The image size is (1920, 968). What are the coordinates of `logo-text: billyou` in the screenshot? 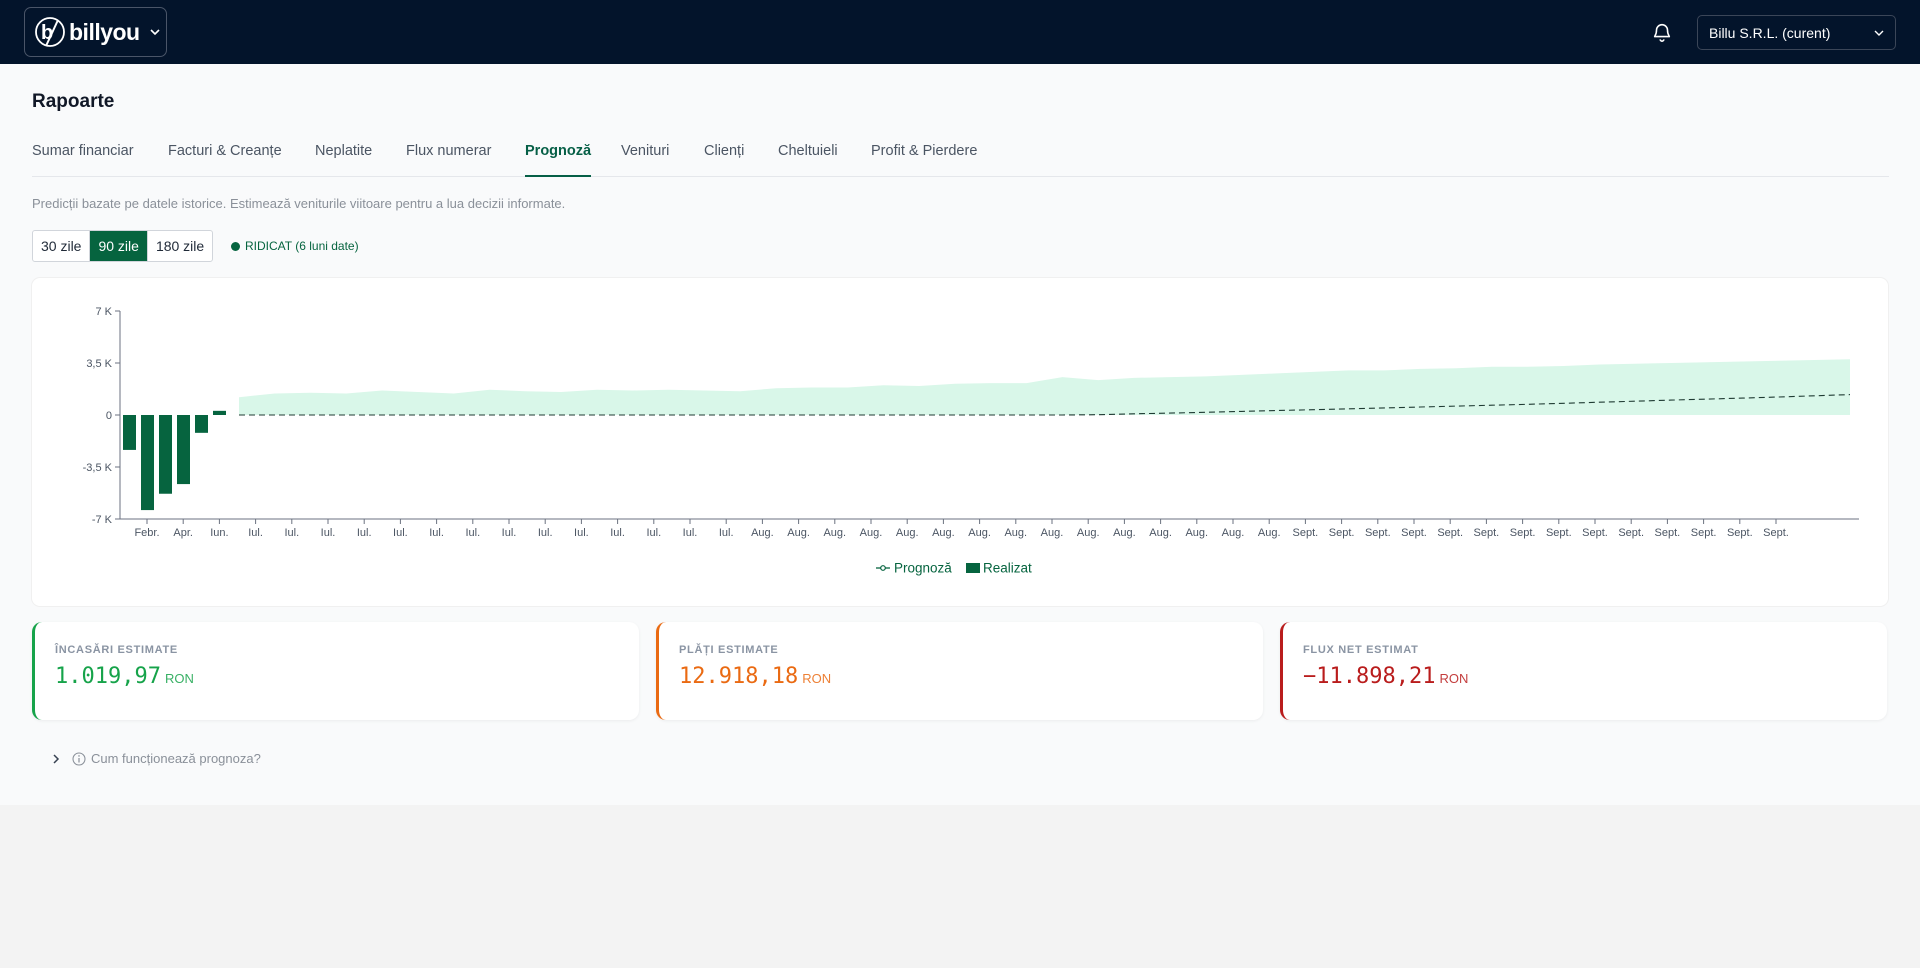 It's located at (104, 31).